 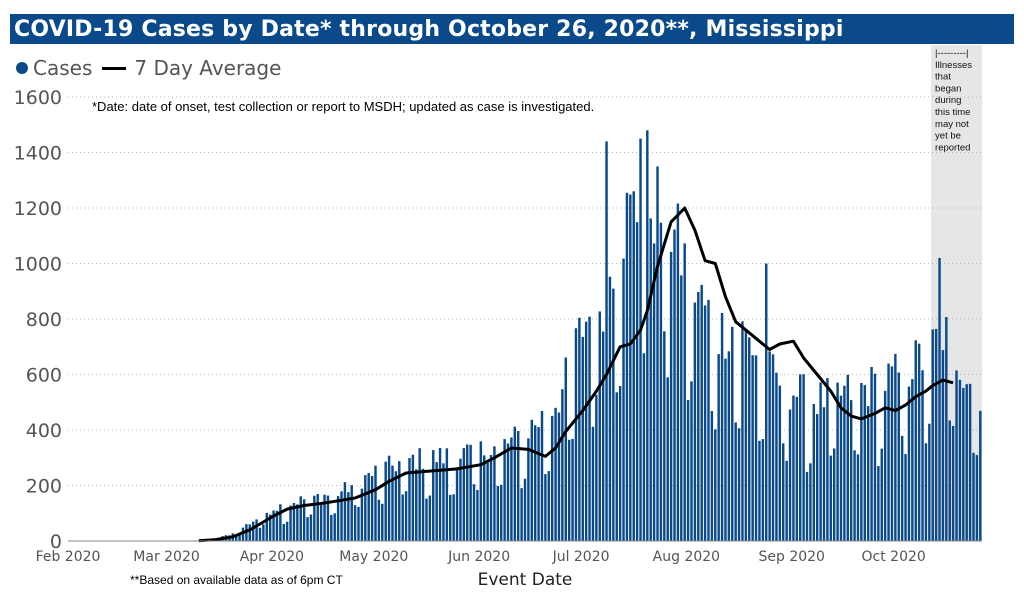 What do you see at coordinates (952, 112) in the screenshot?
I see `shaded-note-line: this time` at bounding box center [952, 112].